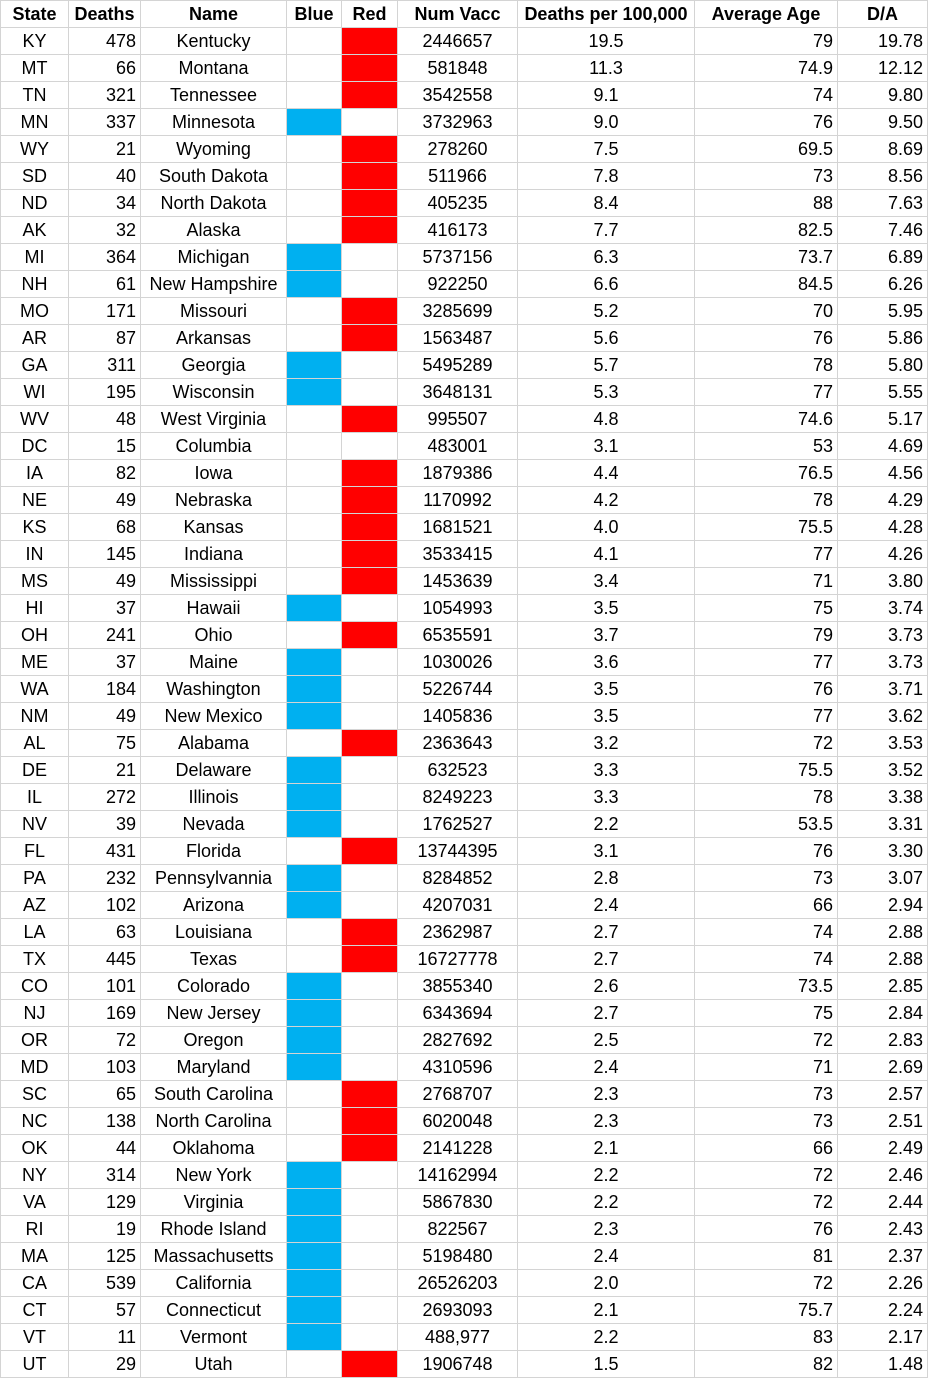 This screenshot has width=930, height=1381. What do you see at coordinates (34, 932) in the screenshot?
I see `cell-state: LA` at bounding box center [34, 932].